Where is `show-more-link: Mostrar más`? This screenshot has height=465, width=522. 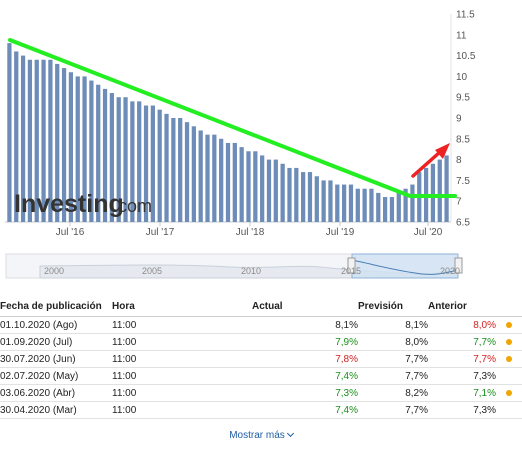 show-more-link: Mostrar más is located at coordinates (261, 435).